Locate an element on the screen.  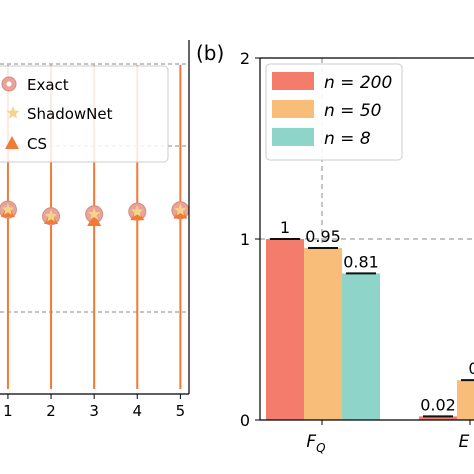
bar-value-label: 0. is located at coordinates (471, 368).